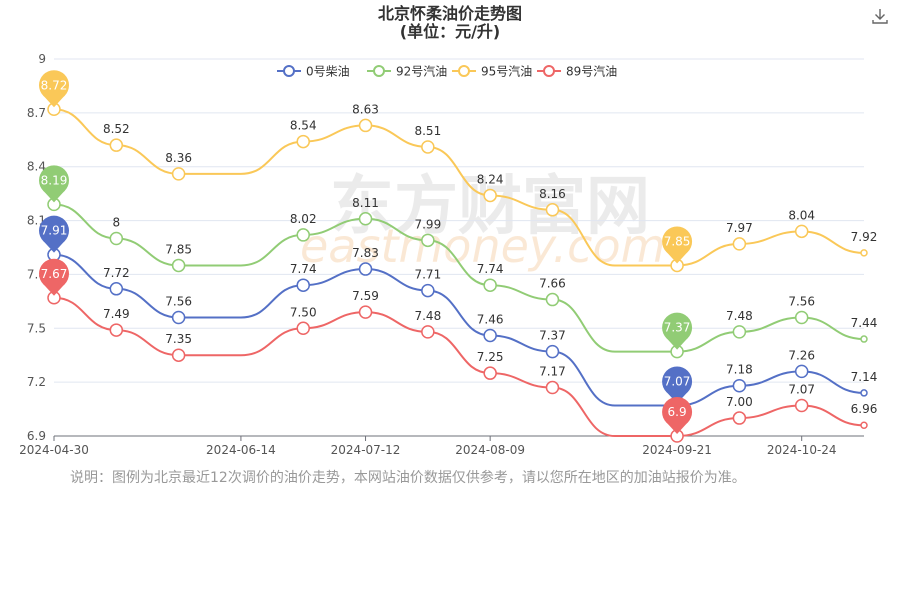  I want to click on max-marker: 7.67, so click(54, 277).